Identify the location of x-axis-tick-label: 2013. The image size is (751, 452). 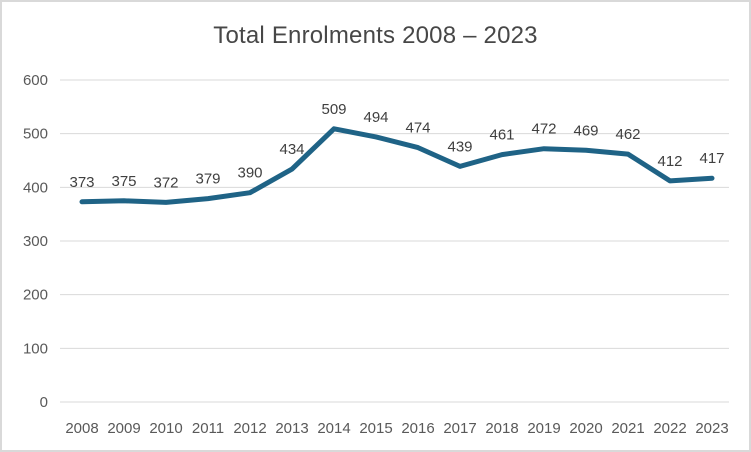
(291, 428).